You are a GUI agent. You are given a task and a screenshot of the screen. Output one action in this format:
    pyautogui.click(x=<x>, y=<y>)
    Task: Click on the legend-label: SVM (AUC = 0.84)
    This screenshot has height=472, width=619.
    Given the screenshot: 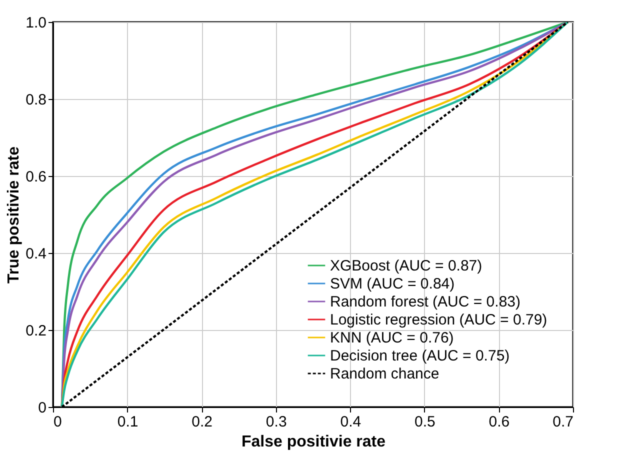 What is the action you would take?
    pyautogui.click(x=392, y=284)
    